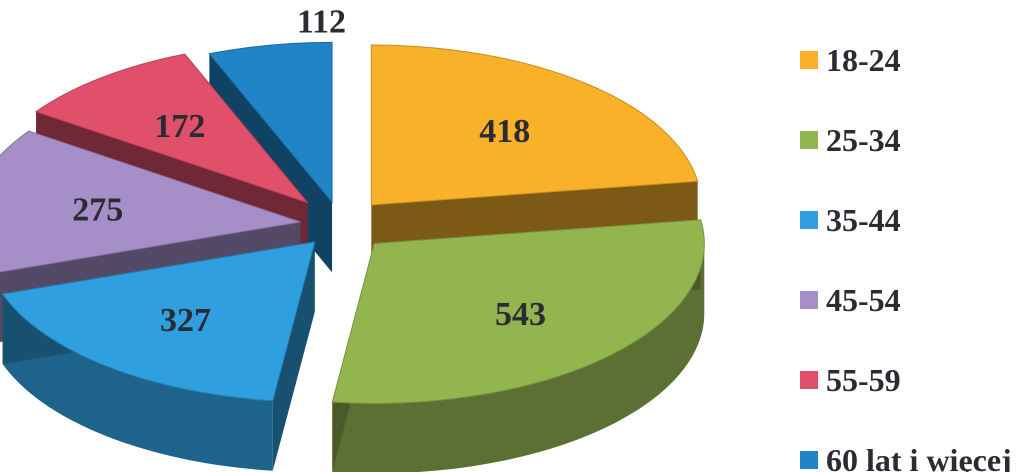 The width and height of the screenshot is (1036, 472). Describe the element at coordinates (137, 382) in the screenshot. I see `slice-35-44-wall` at that location.